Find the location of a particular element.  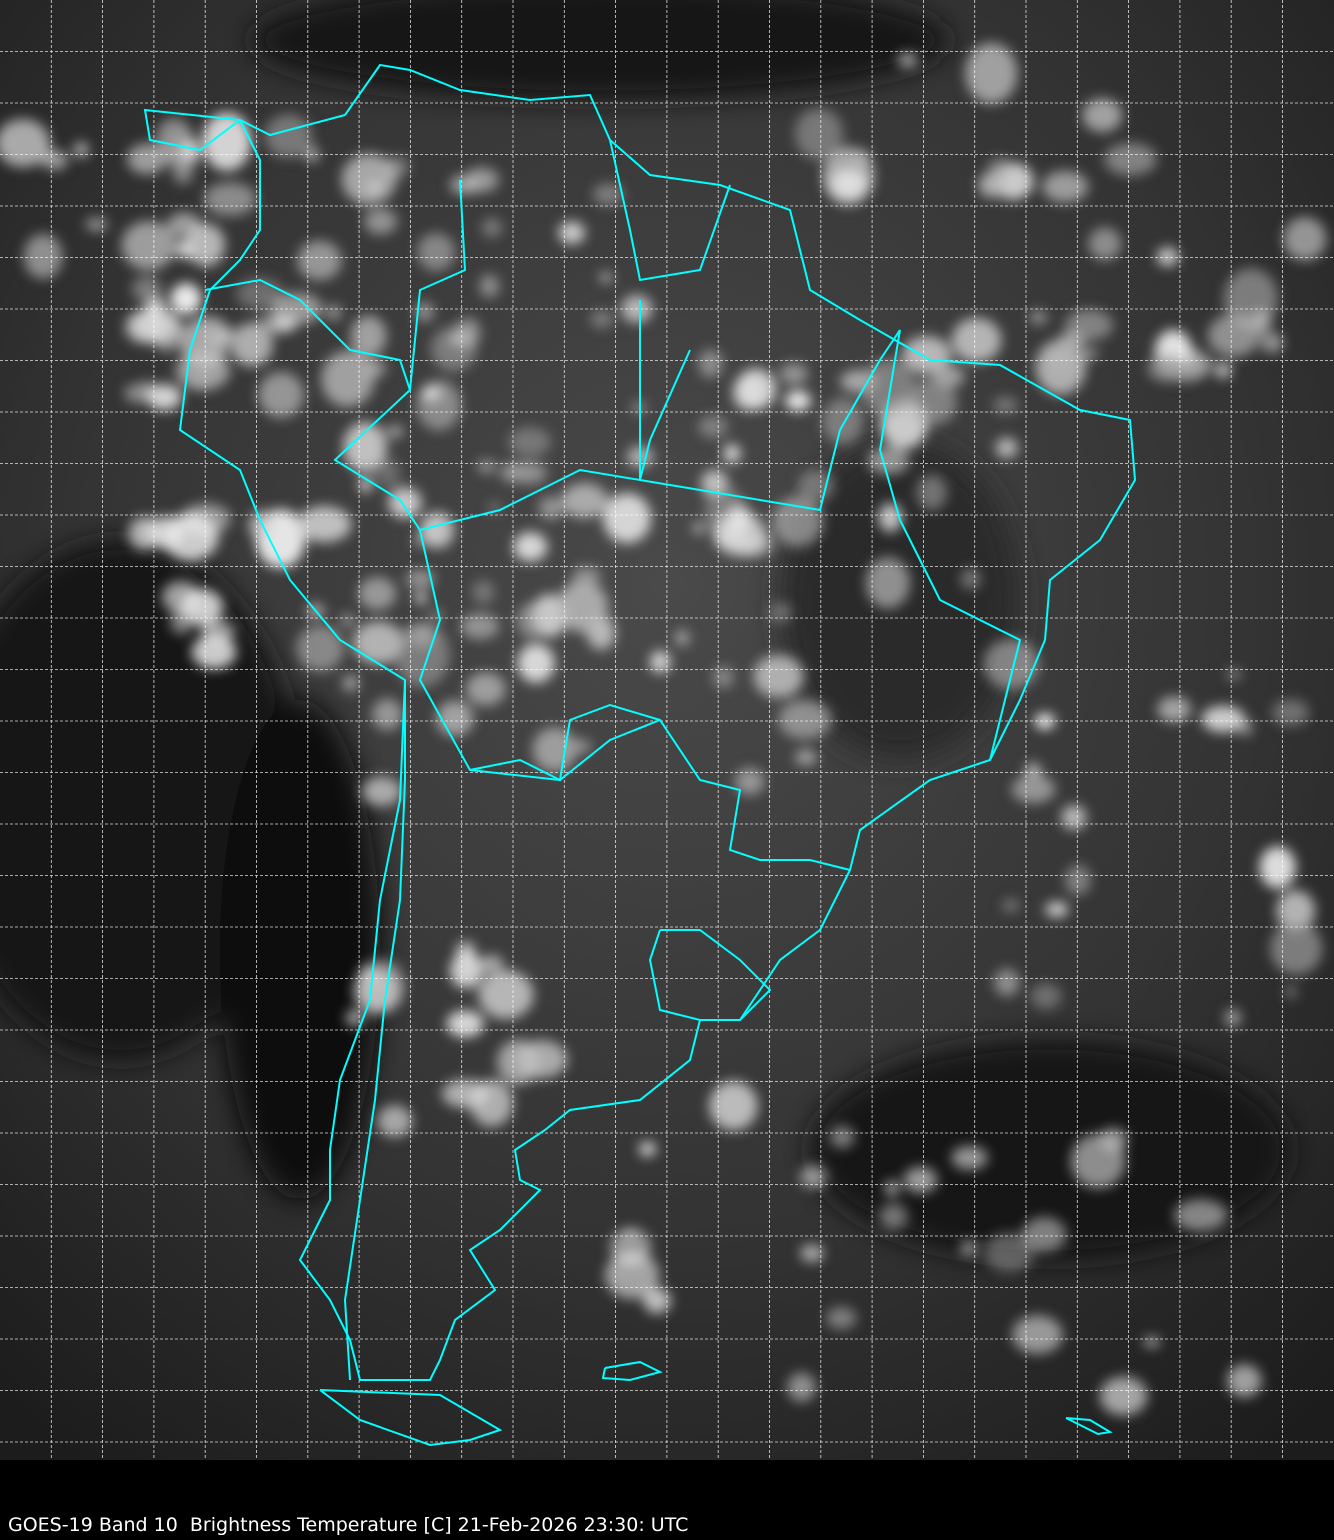

border-brazil-south is located at coordinates (634, 700).